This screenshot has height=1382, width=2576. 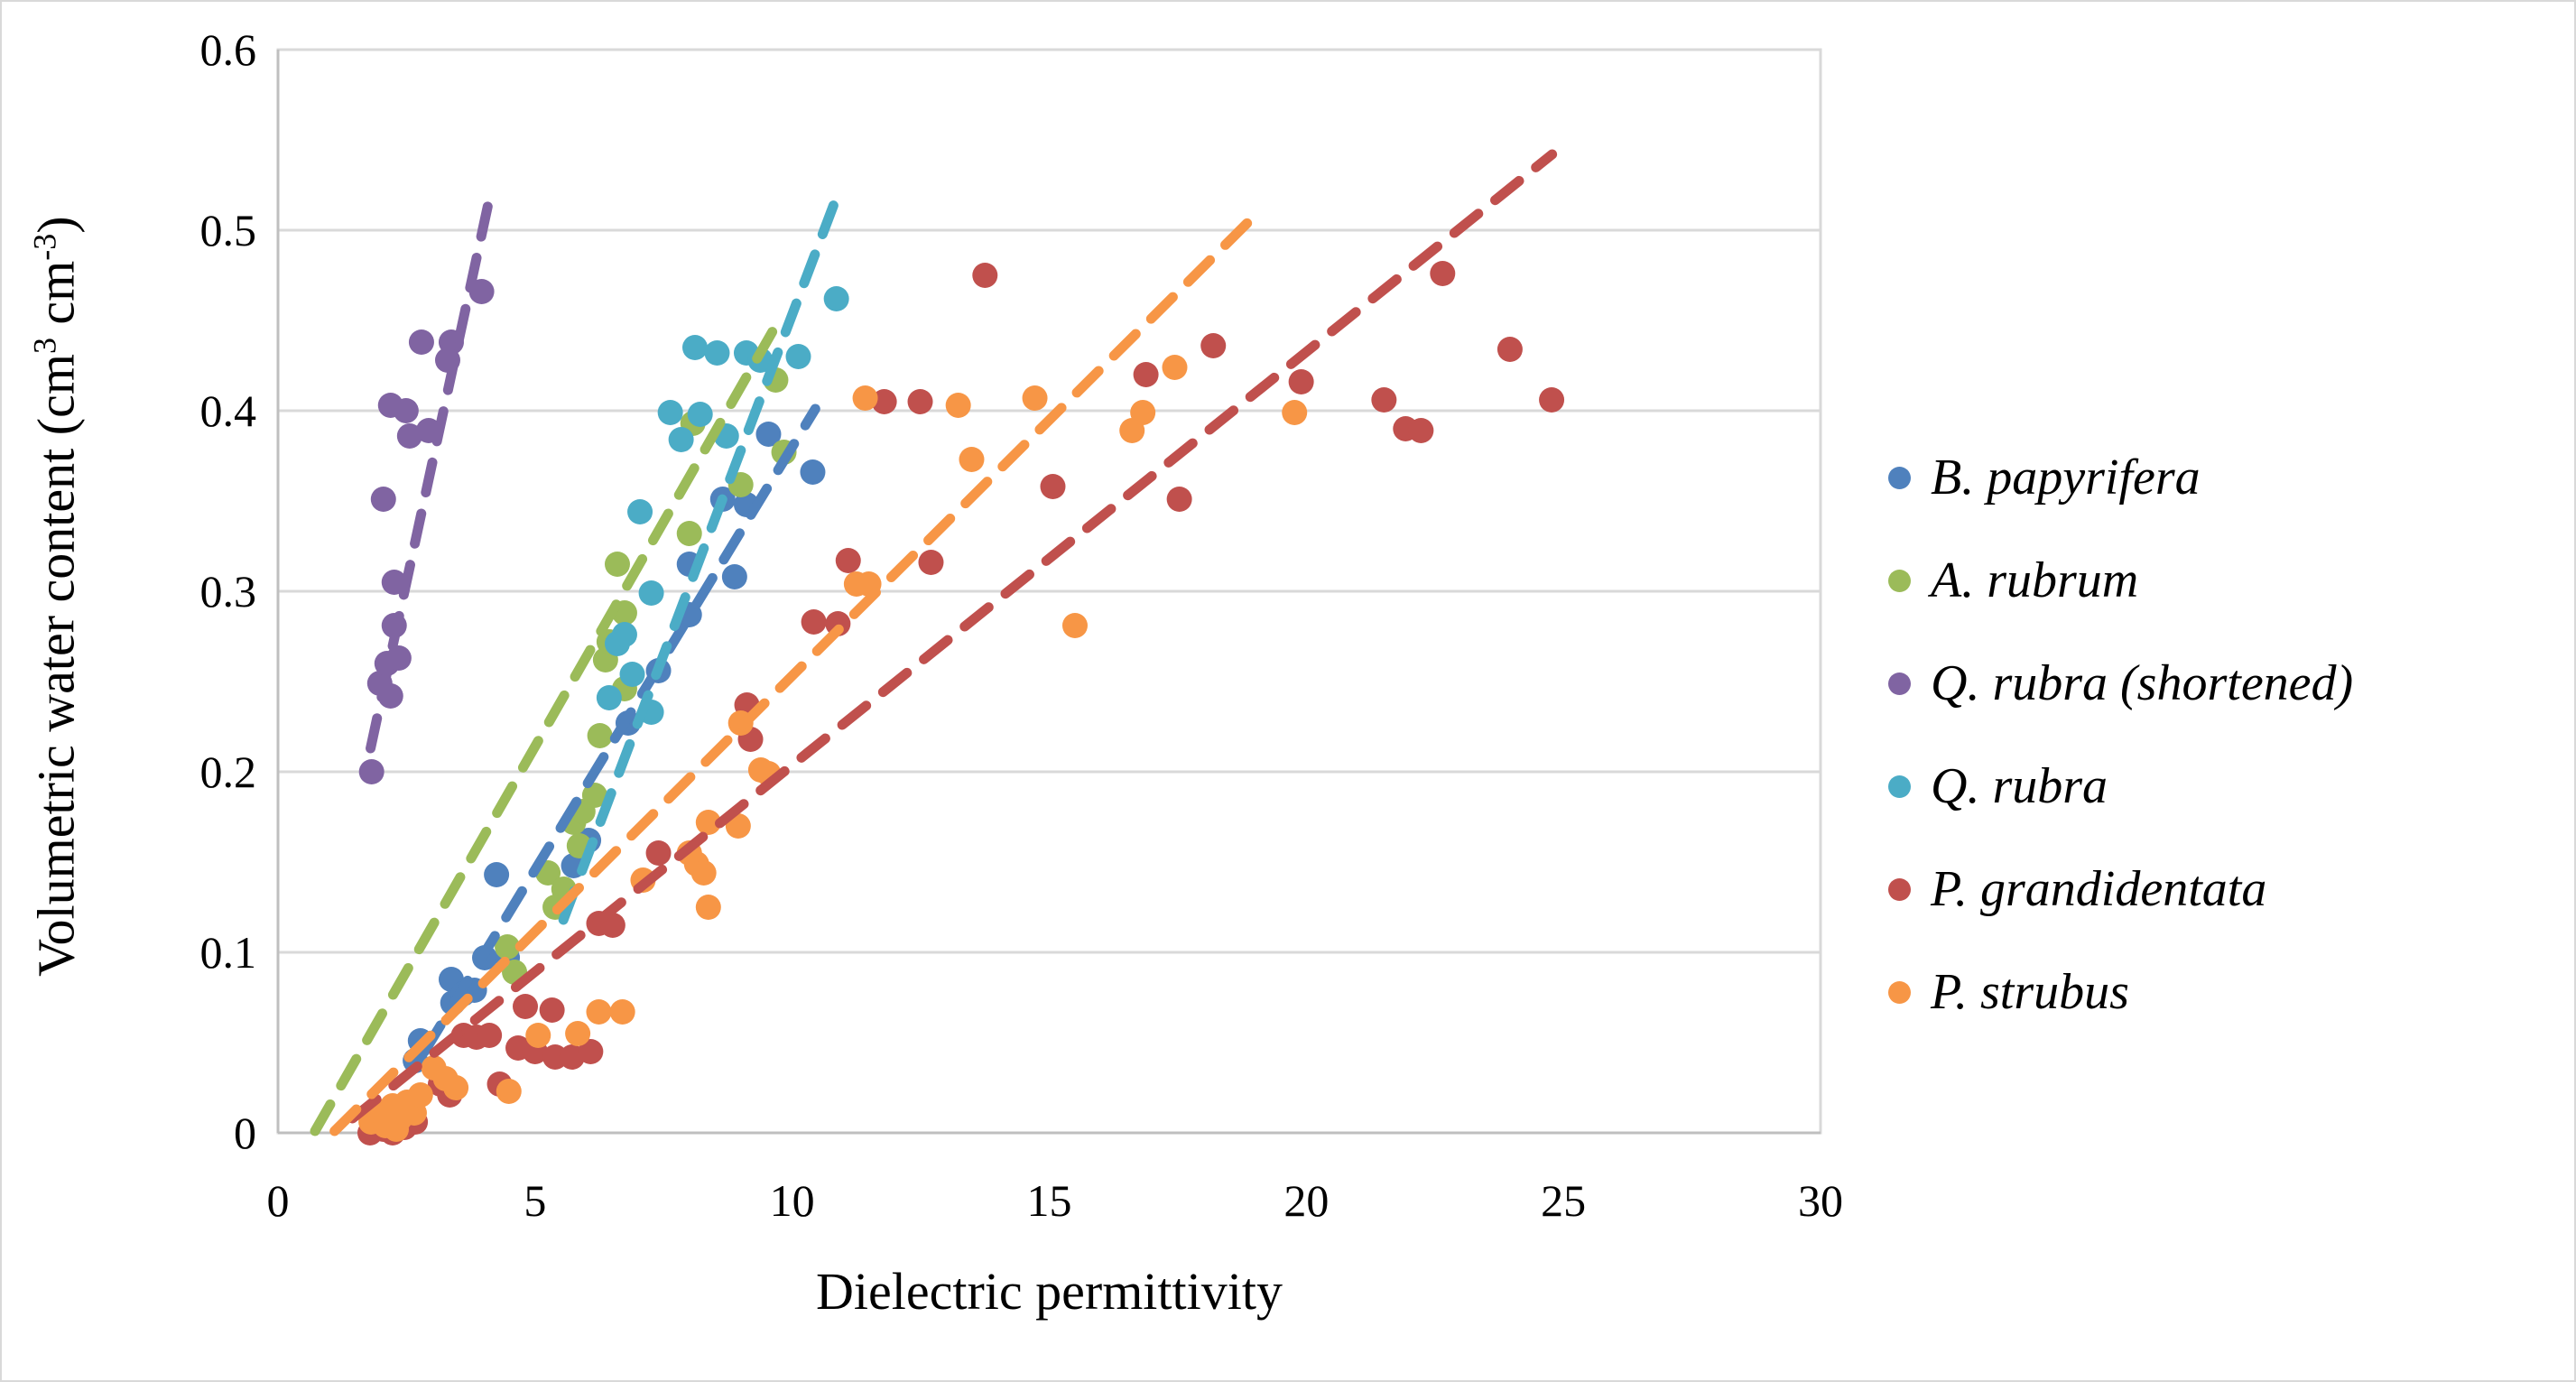 What do you see at coordinates (228, 952) in the screenshot?
I see `y-tick-label: 0.1` at bounding box center [228, 952].